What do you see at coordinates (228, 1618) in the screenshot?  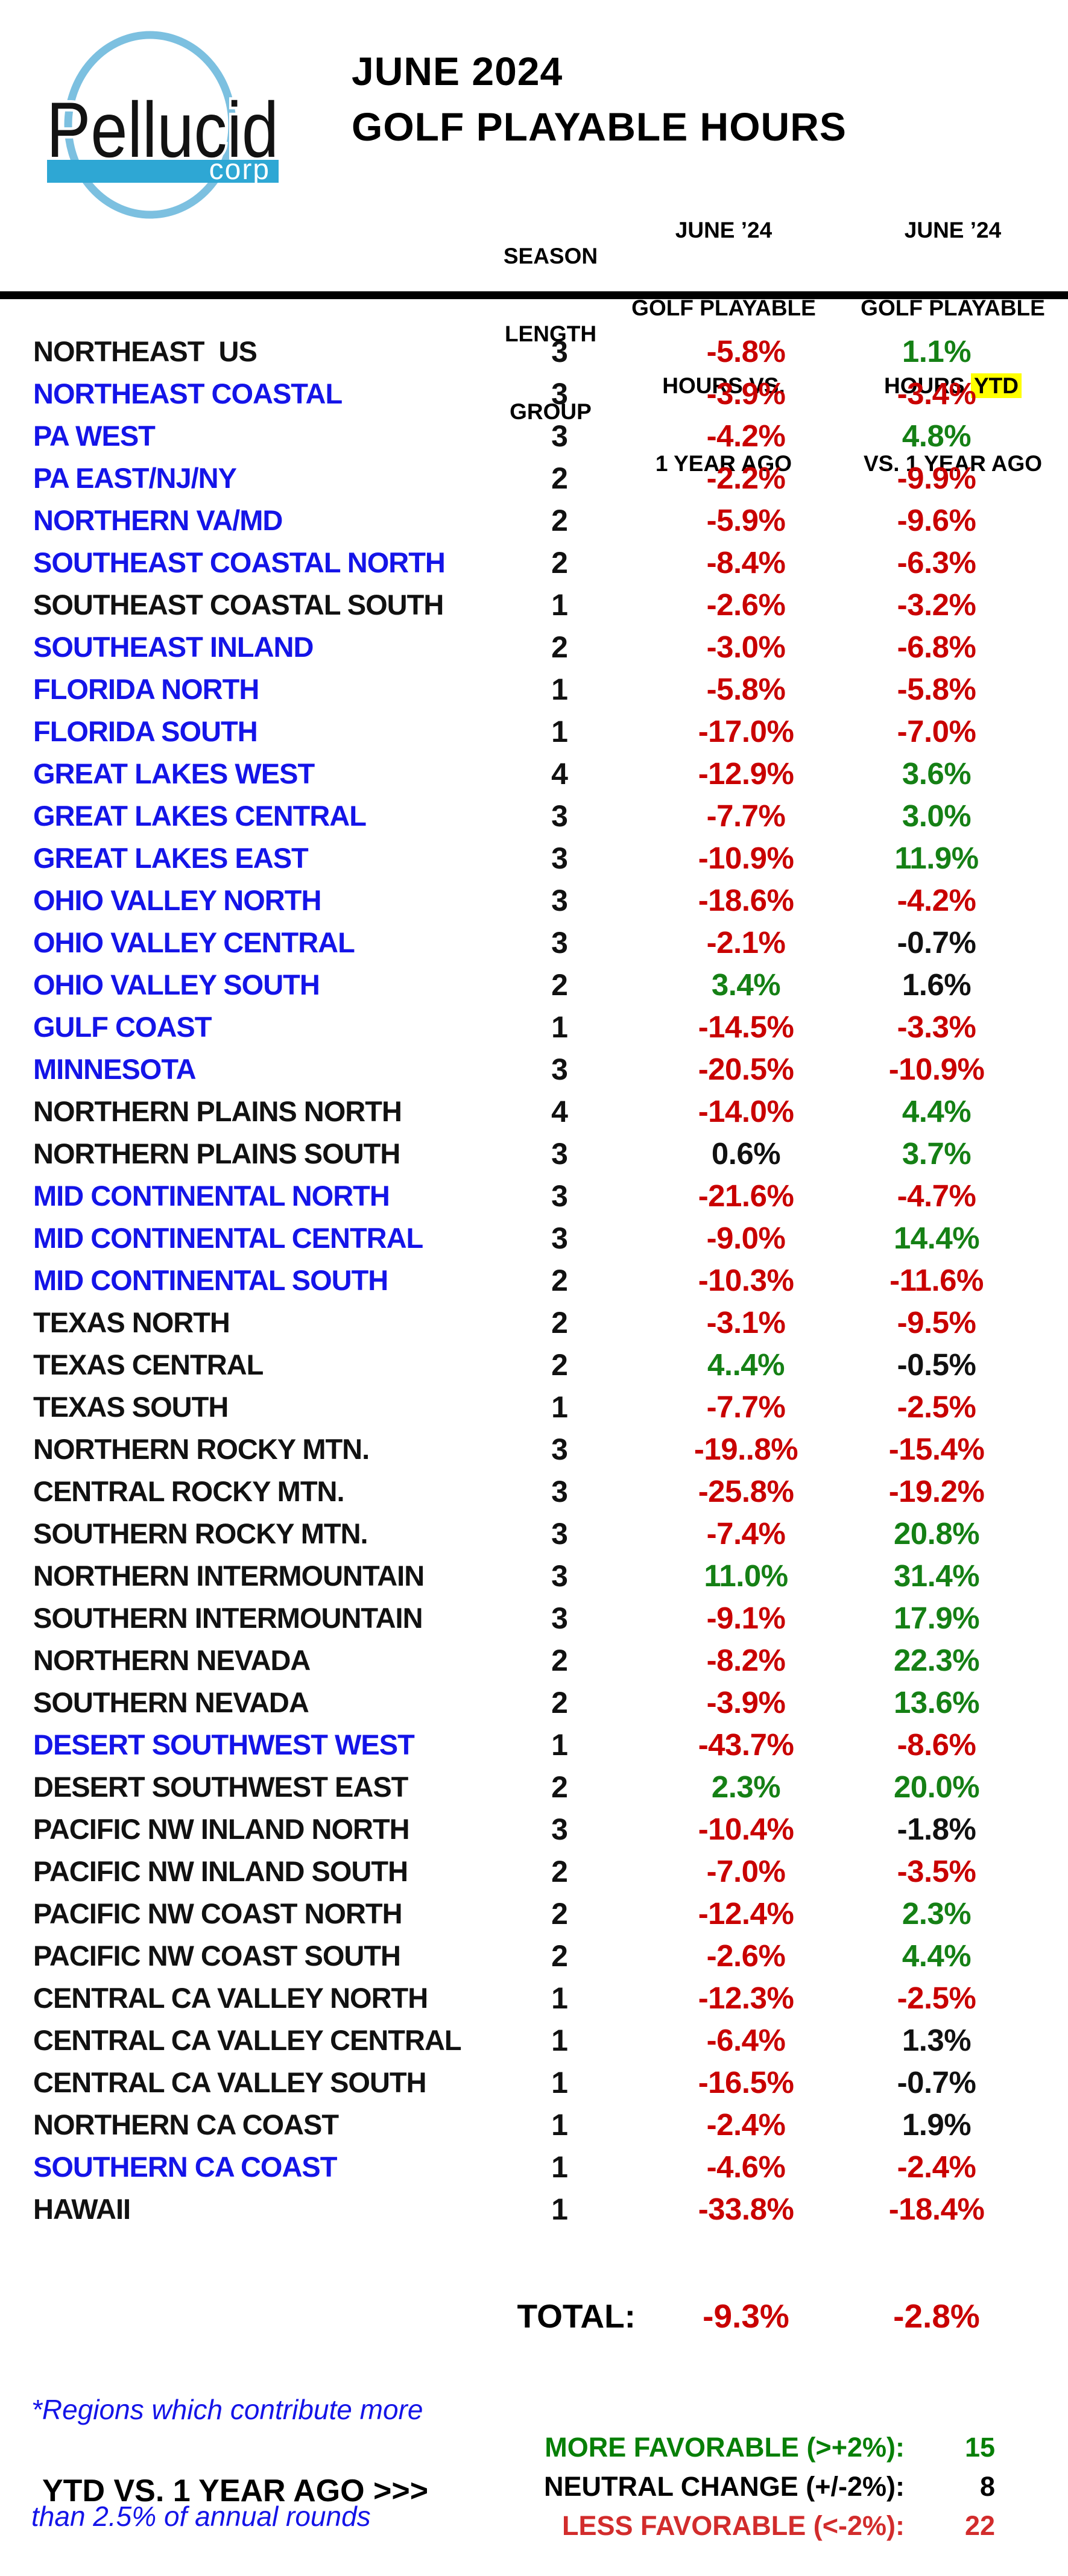 I see `region-name: SOUTHERN INTERMOUNTAIN` at bounding box center [228, 1618].